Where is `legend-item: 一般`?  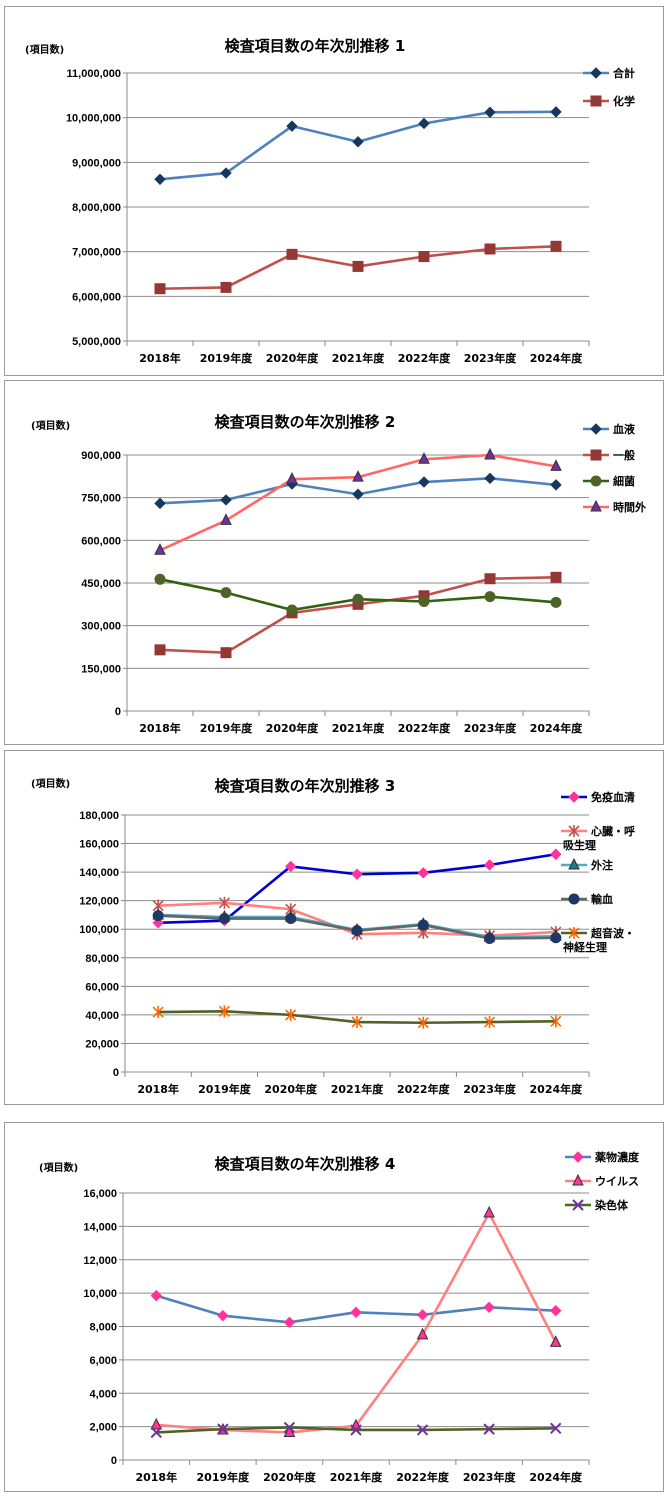 legend-item: 一般 is located at coordinates (609, 455).